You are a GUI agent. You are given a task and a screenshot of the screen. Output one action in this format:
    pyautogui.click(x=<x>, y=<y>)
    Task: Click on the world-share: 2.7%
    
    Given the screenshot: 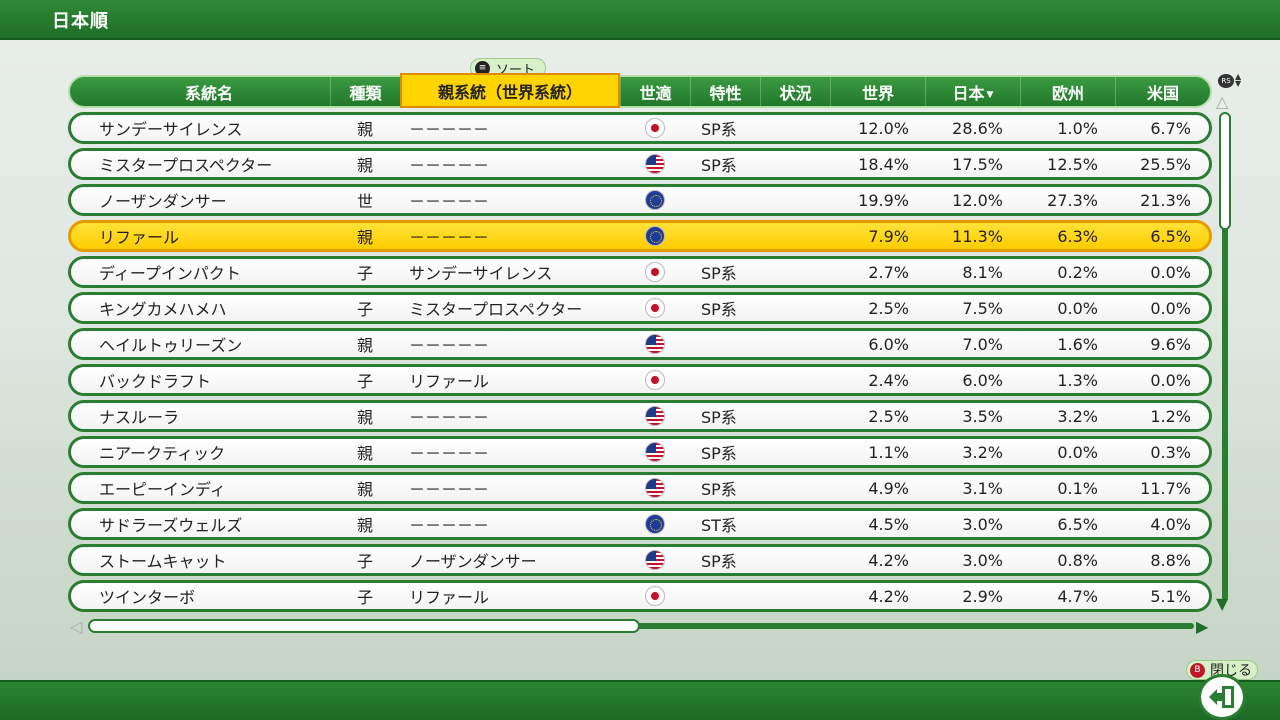 What is the action you would take?
    pyautogui.click(x=888, y=272)
    